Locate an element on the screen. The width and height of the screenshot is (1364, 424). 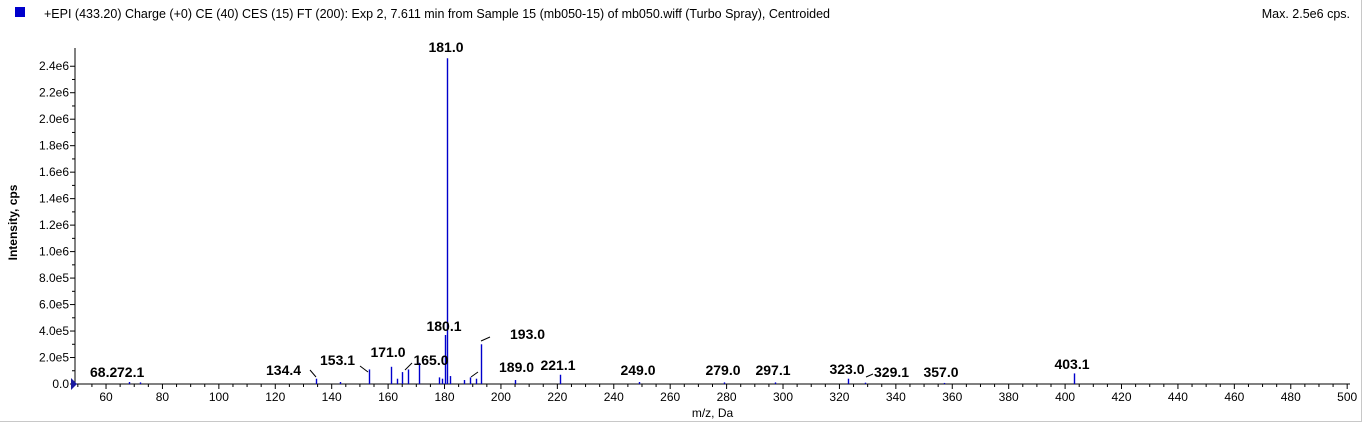
intensity-marker-icon is located at coordinates (74, 384).